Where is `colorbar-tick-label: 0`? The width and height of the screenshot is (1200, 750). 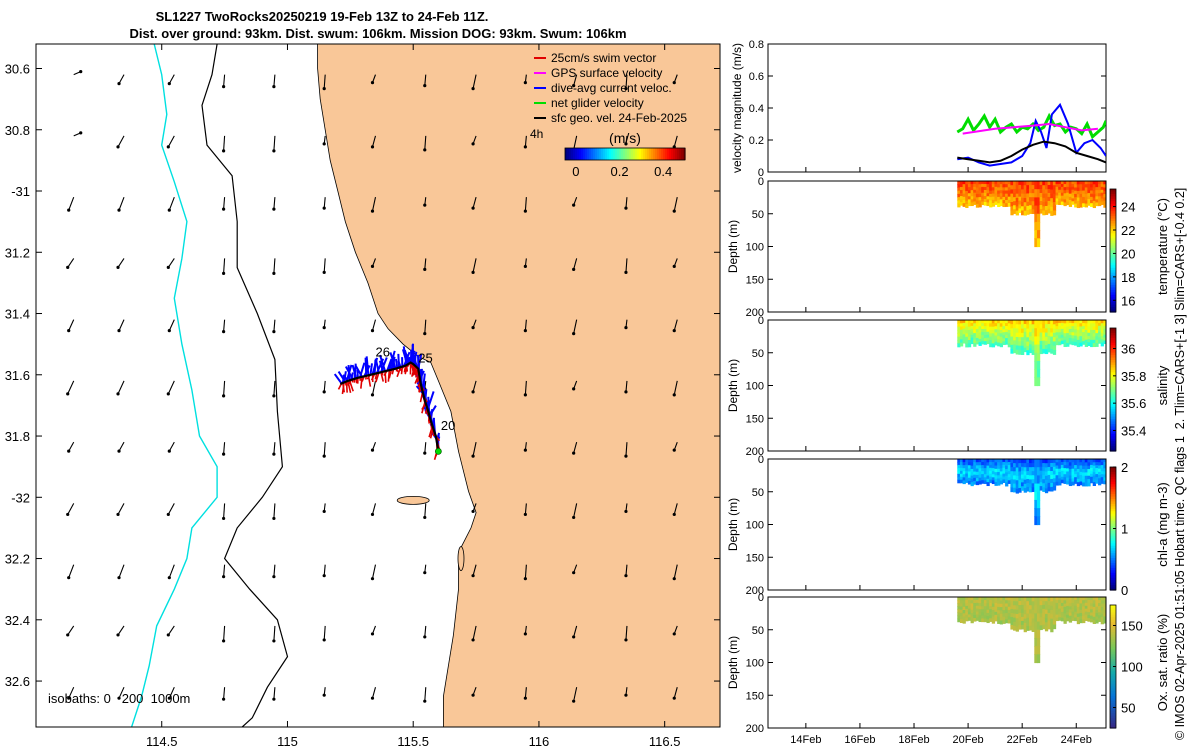 colorbar-tick-label: 0 is located at coordinates (1124, 590).